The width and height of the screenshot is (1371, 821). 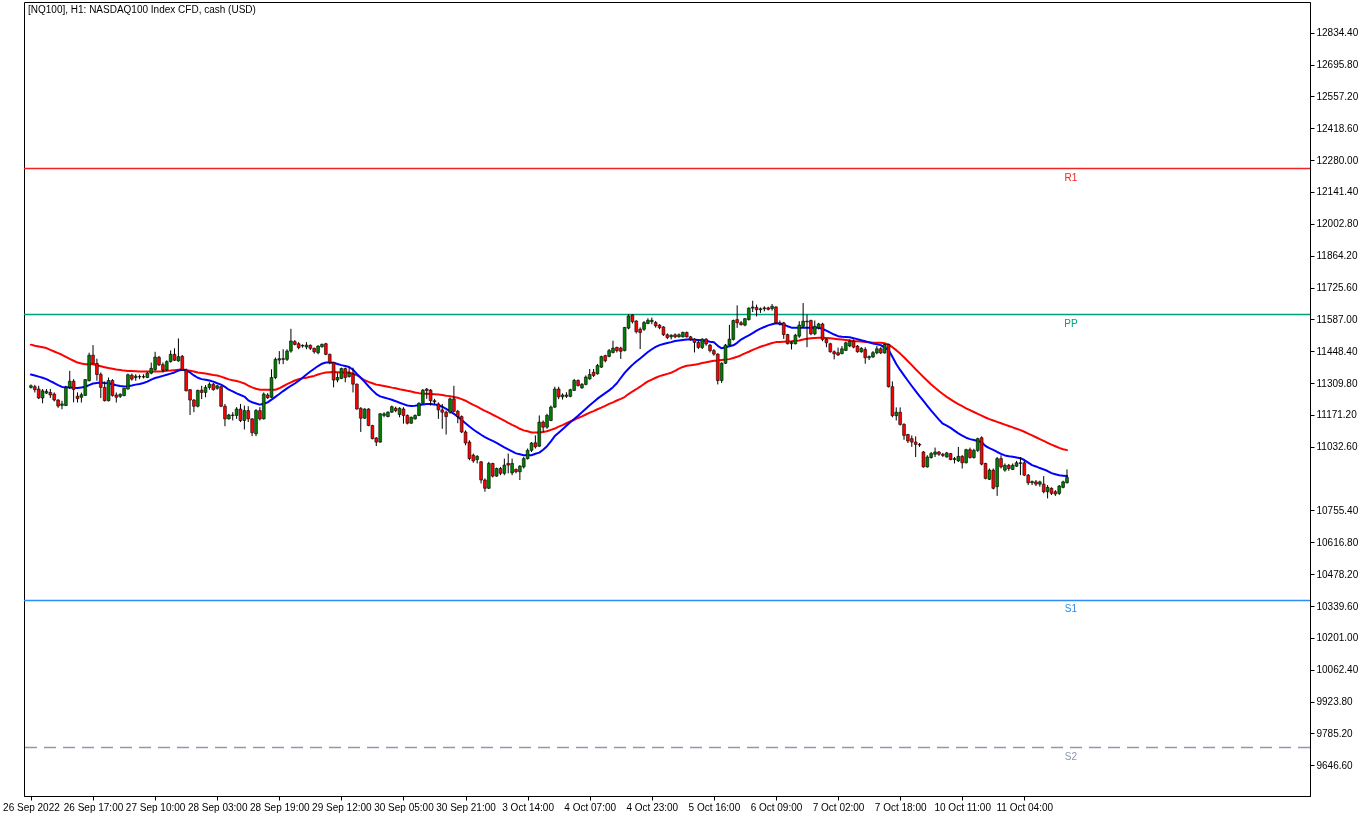 I want to click on y-tick-label: 9646.60, so click(x=1335, y=765).